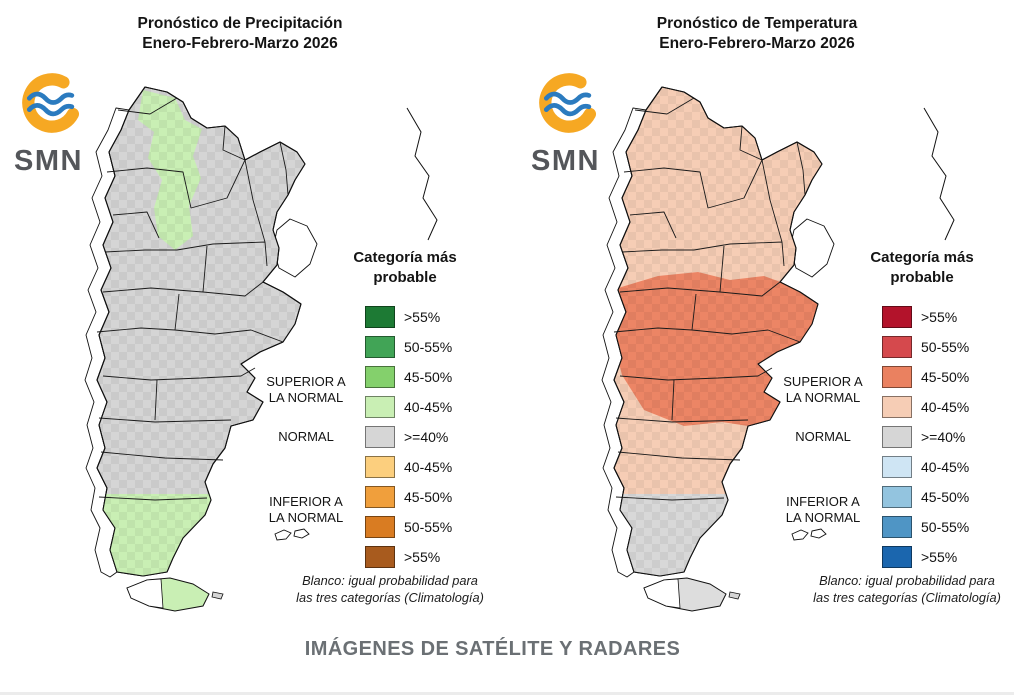 This screenshot has height=695, width=1014. Describe the element at coordinates (939, 317) in the screenshot. I see `legend-item-label: >55%` at that location.